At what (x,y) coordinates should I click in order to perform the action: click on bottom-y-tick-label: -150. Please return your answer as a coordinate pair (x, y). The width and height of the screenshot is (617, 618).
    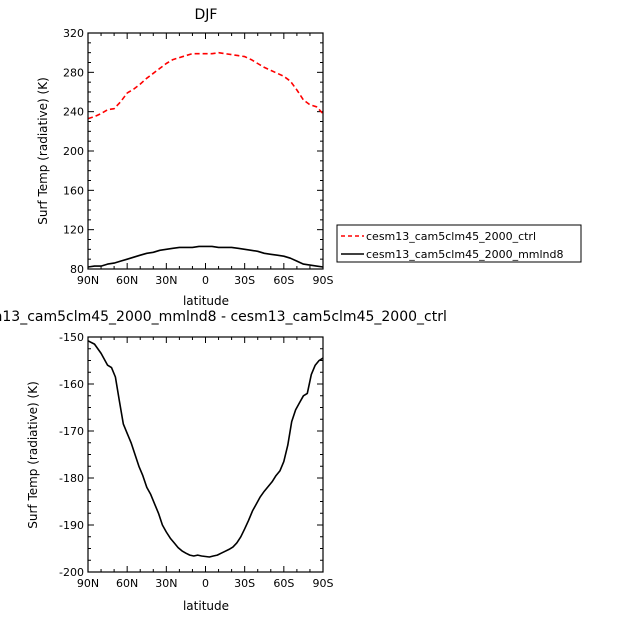
    Looking at the image, I should click on (71, 337).